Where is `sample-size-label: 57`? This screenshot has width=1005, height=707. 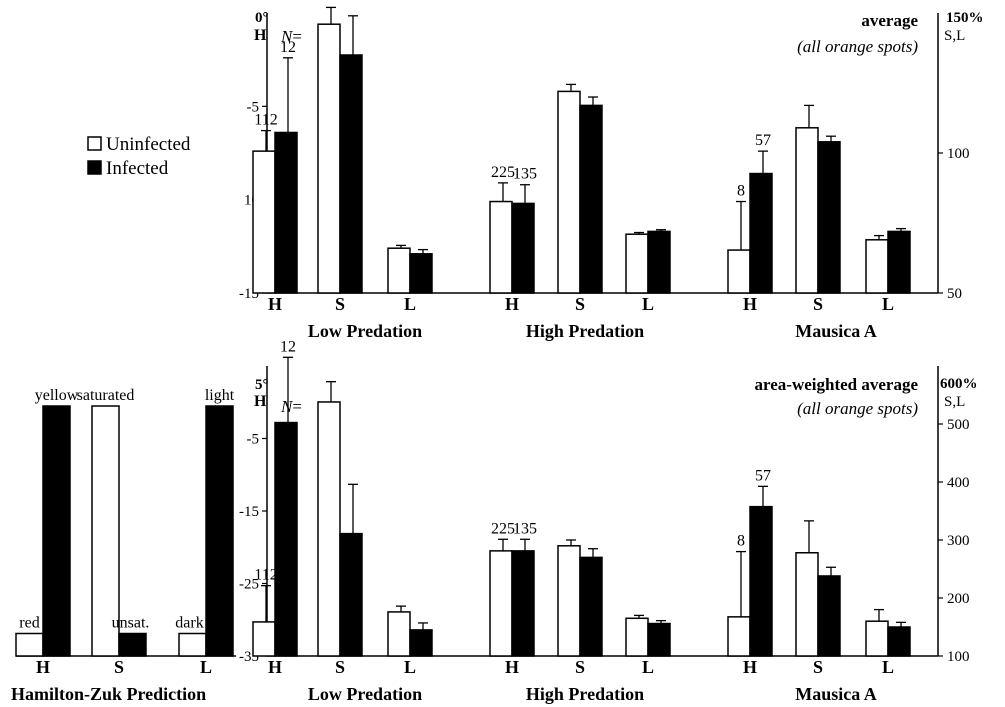
sample-size-label: 57 is located at coordinates (763, 140).